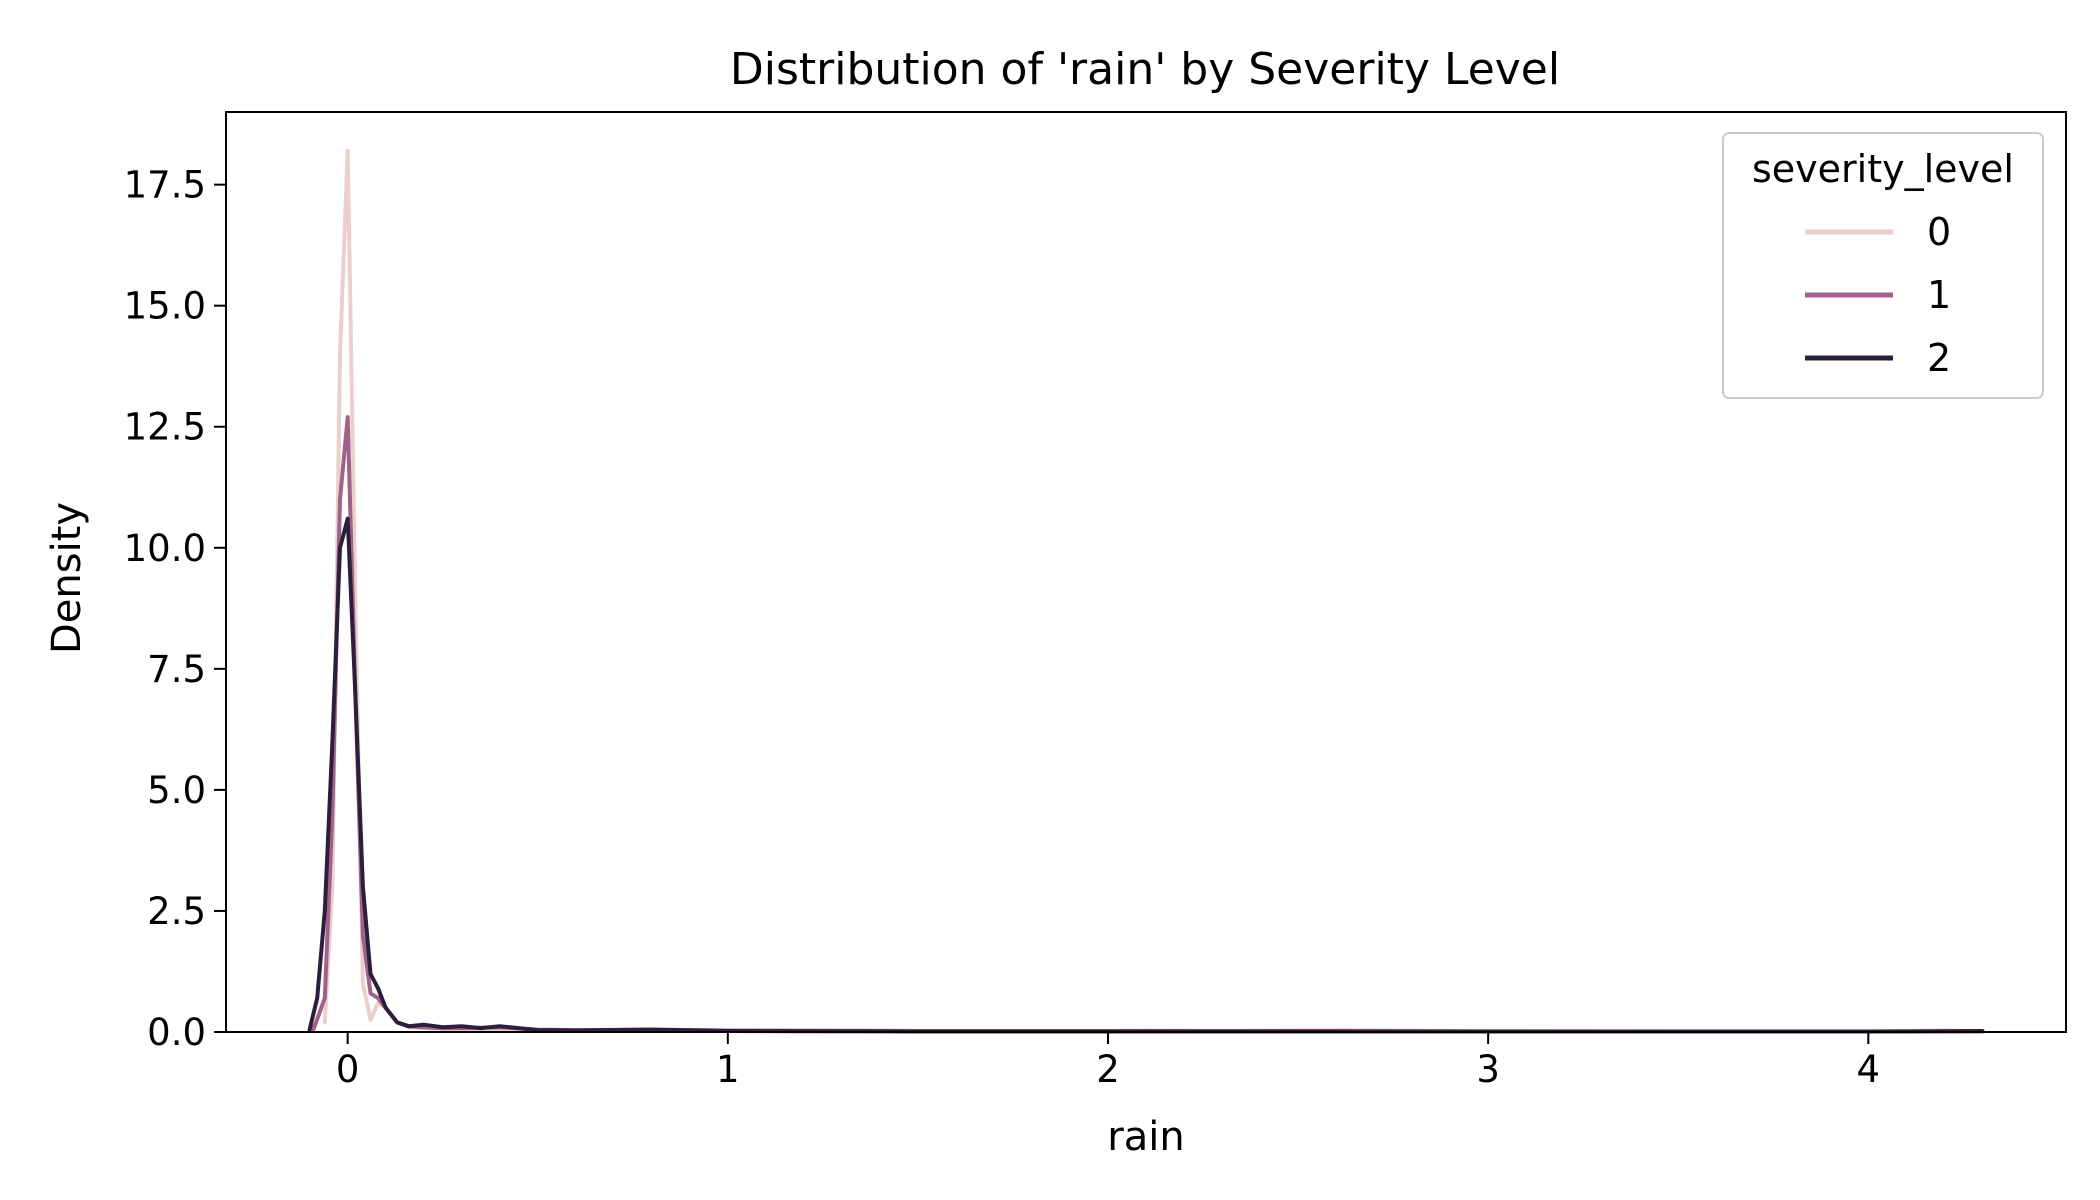 Image resolution: width=2100 pixels, height=1200 pixels. Describe the element at coordinates (348, 1069) in the screenshot. I see `x-tick-label: 0` at that location.